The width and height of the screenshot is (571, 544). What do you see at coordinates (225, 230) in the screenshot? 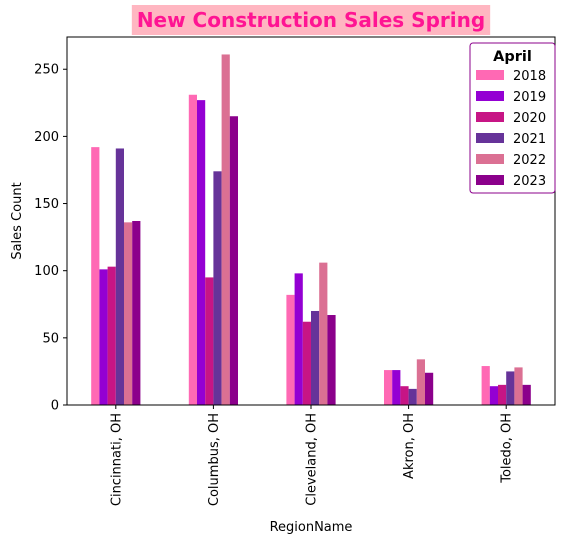
I see `bar-2022-columbus-oh` at bounding box center [225, 230].